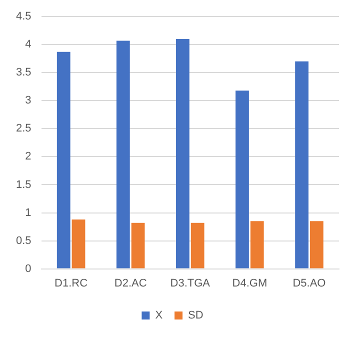  What do you see at coordinates (190, 283) in the screenshot?
I see `x-tick-label: D3.TGA` at bounding box center [190, 283].